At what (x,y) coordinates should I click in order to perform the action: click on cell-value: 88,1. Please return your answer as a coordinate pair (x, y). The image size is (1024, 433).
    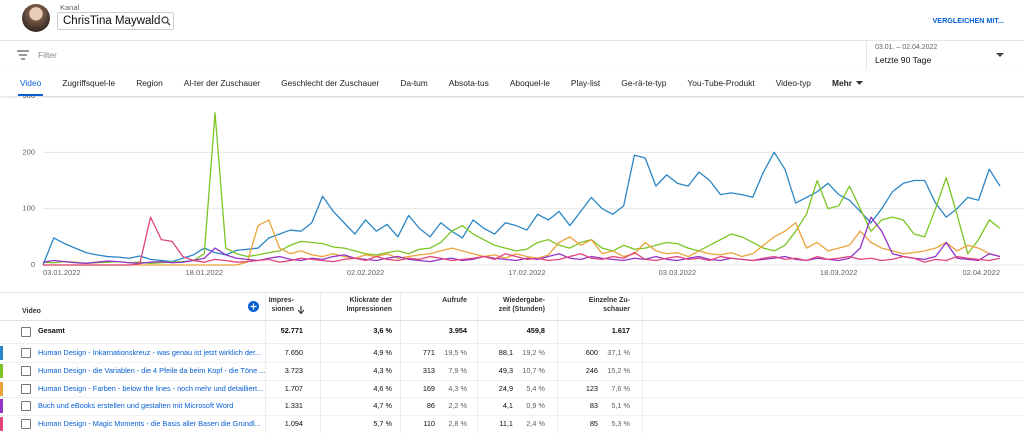
    Looking at the image, I should click on (505, 352).